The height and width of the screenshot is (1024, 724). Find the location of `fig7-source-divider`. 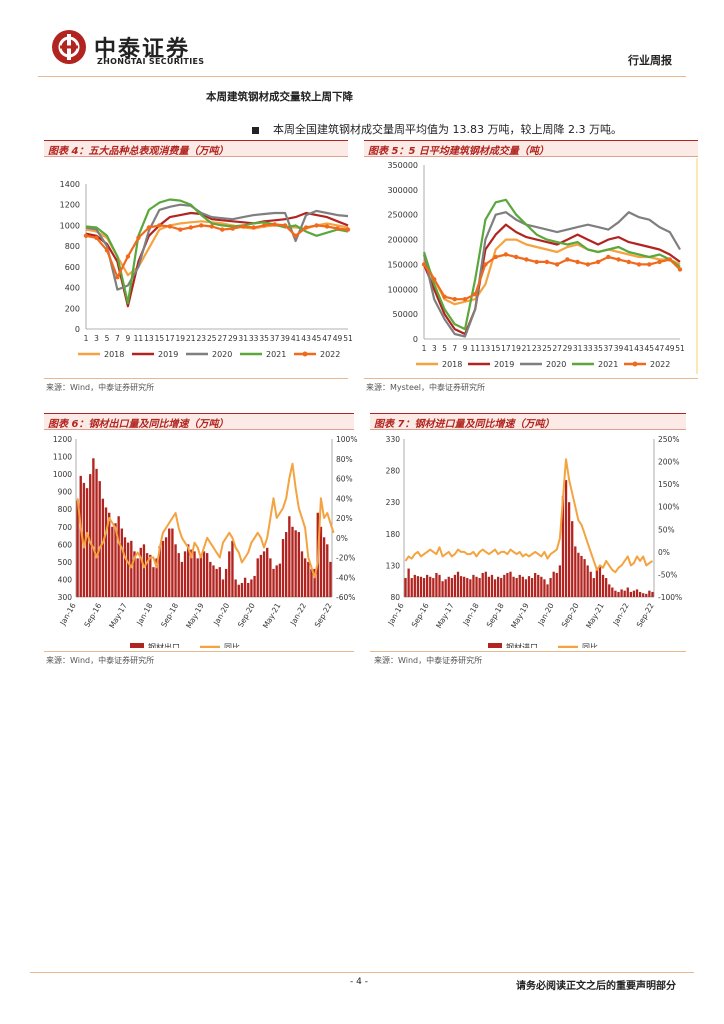

fig7-source-divider is located at coordinates (528, 651).